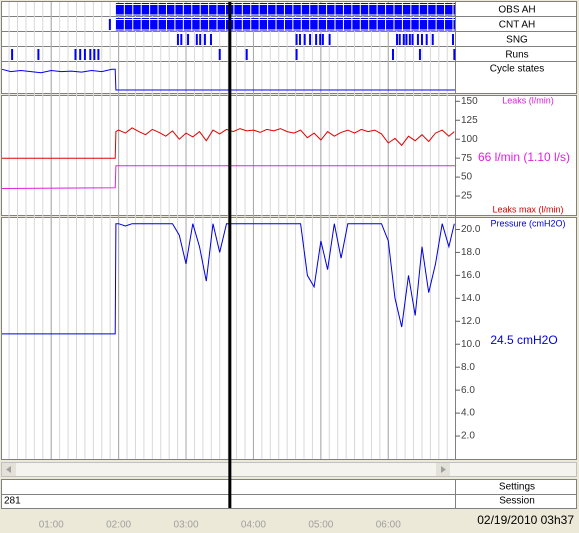 The height and width of the screenshot is (533, 579). I want to click on track-label: Runs, so click(516, 55).